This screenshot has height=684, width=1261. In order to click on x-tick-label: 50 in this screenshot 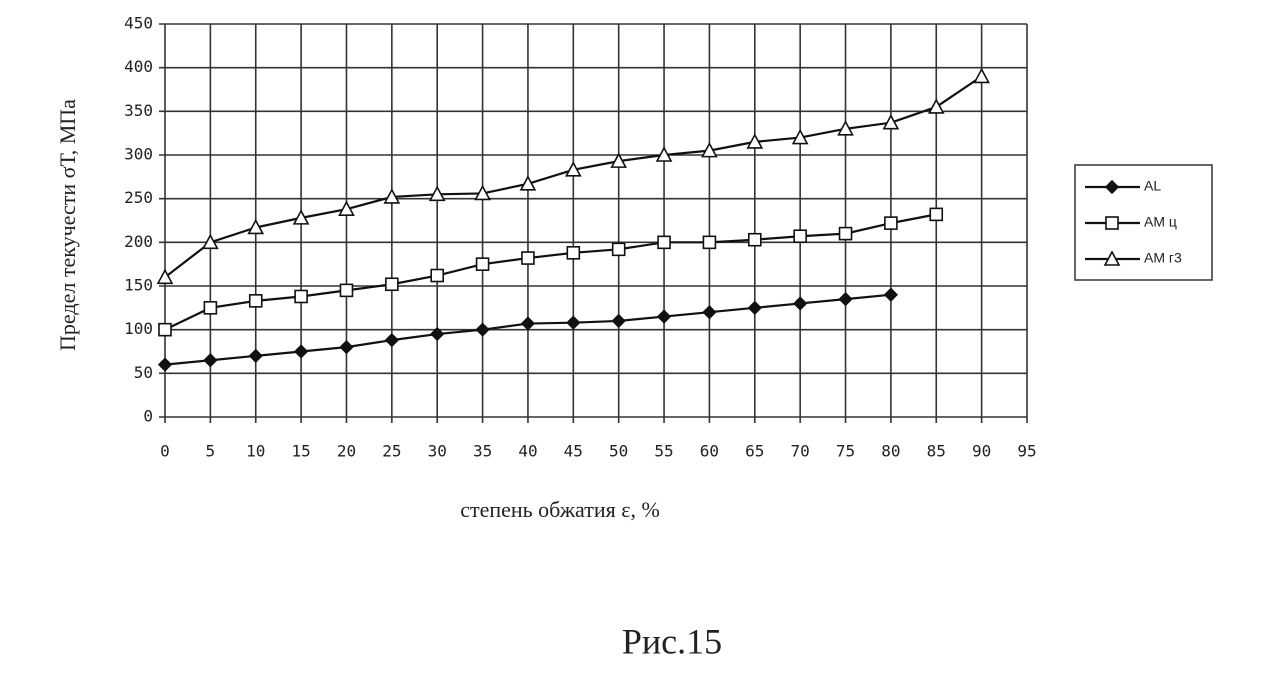, I will do `click(618, 451)`.